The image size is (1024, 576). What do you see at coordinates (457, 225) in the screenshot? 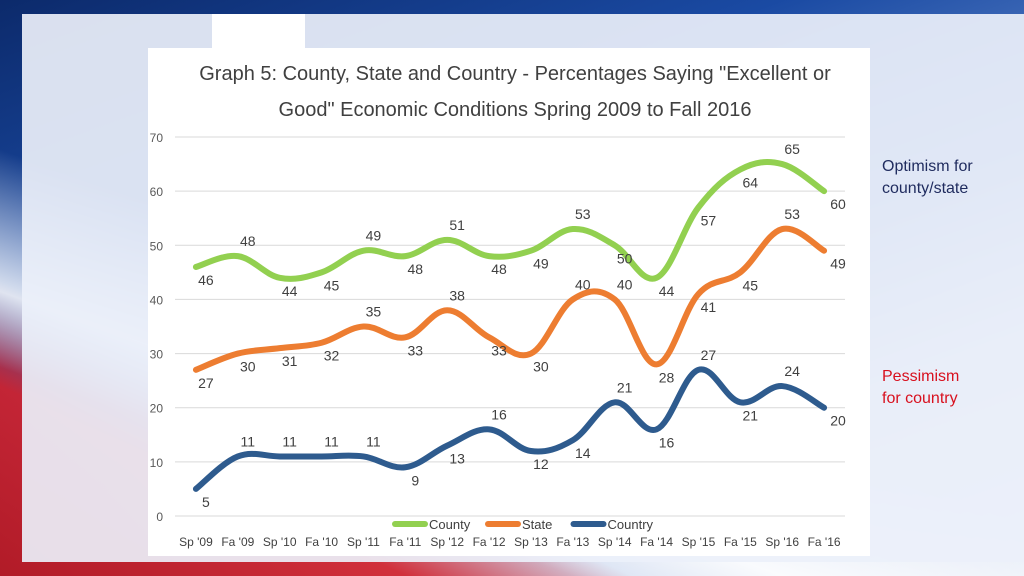
I see `data-label: 51` at bounding box center [457, 225].